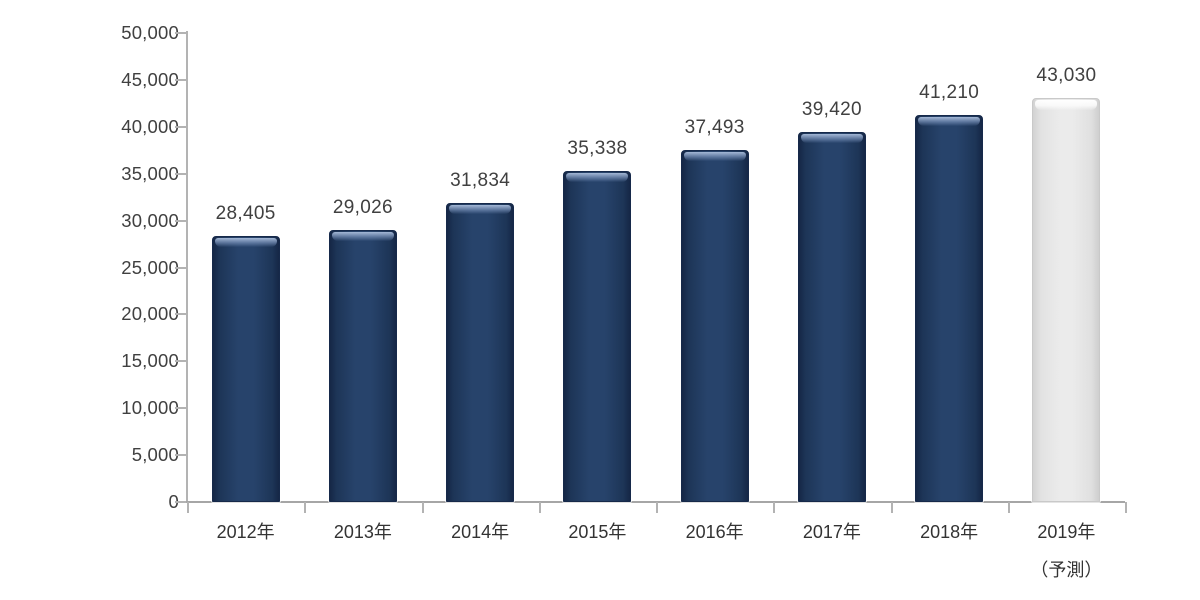 Image resolution: width=1200 pixels, height=600 pixels. Describe the element at coordinates (245, 532) in the screenshot. I see `x-axis-category-label: 2012年` at that location.